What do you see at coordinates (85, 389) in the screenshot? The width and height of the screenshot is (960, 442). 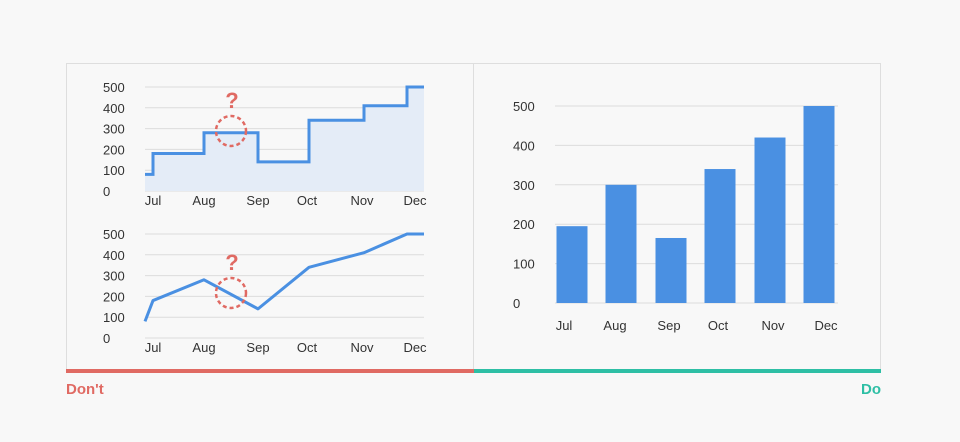 I see `dont-label: Don't` at bounding box center [85, 389].